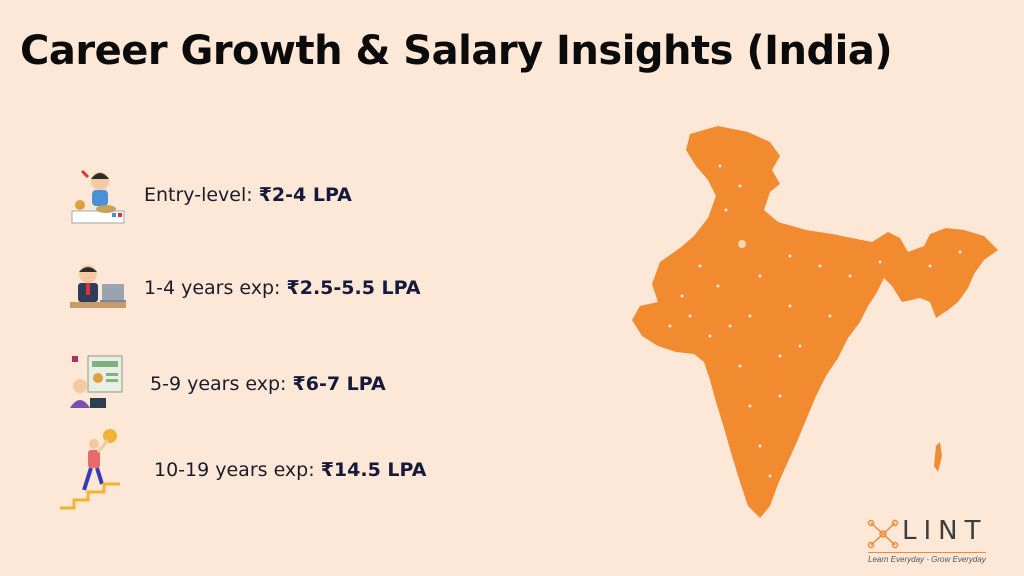 The width and height of the screenshot is (1024, 576). I want to click on climbing-stairs-icon, so click(90, 469).